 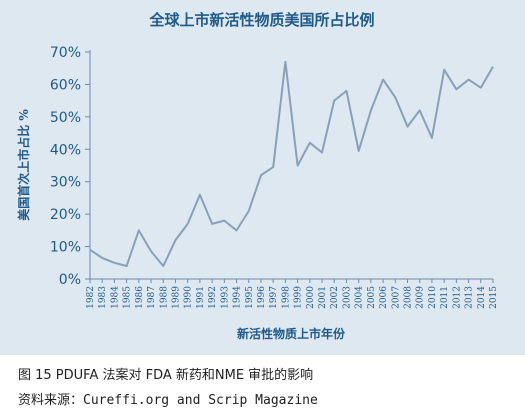 What do you see at coordinates (70, 280) in the screenshot?
I see `y-tick-label: 0%` at bounding box center [70, 280].